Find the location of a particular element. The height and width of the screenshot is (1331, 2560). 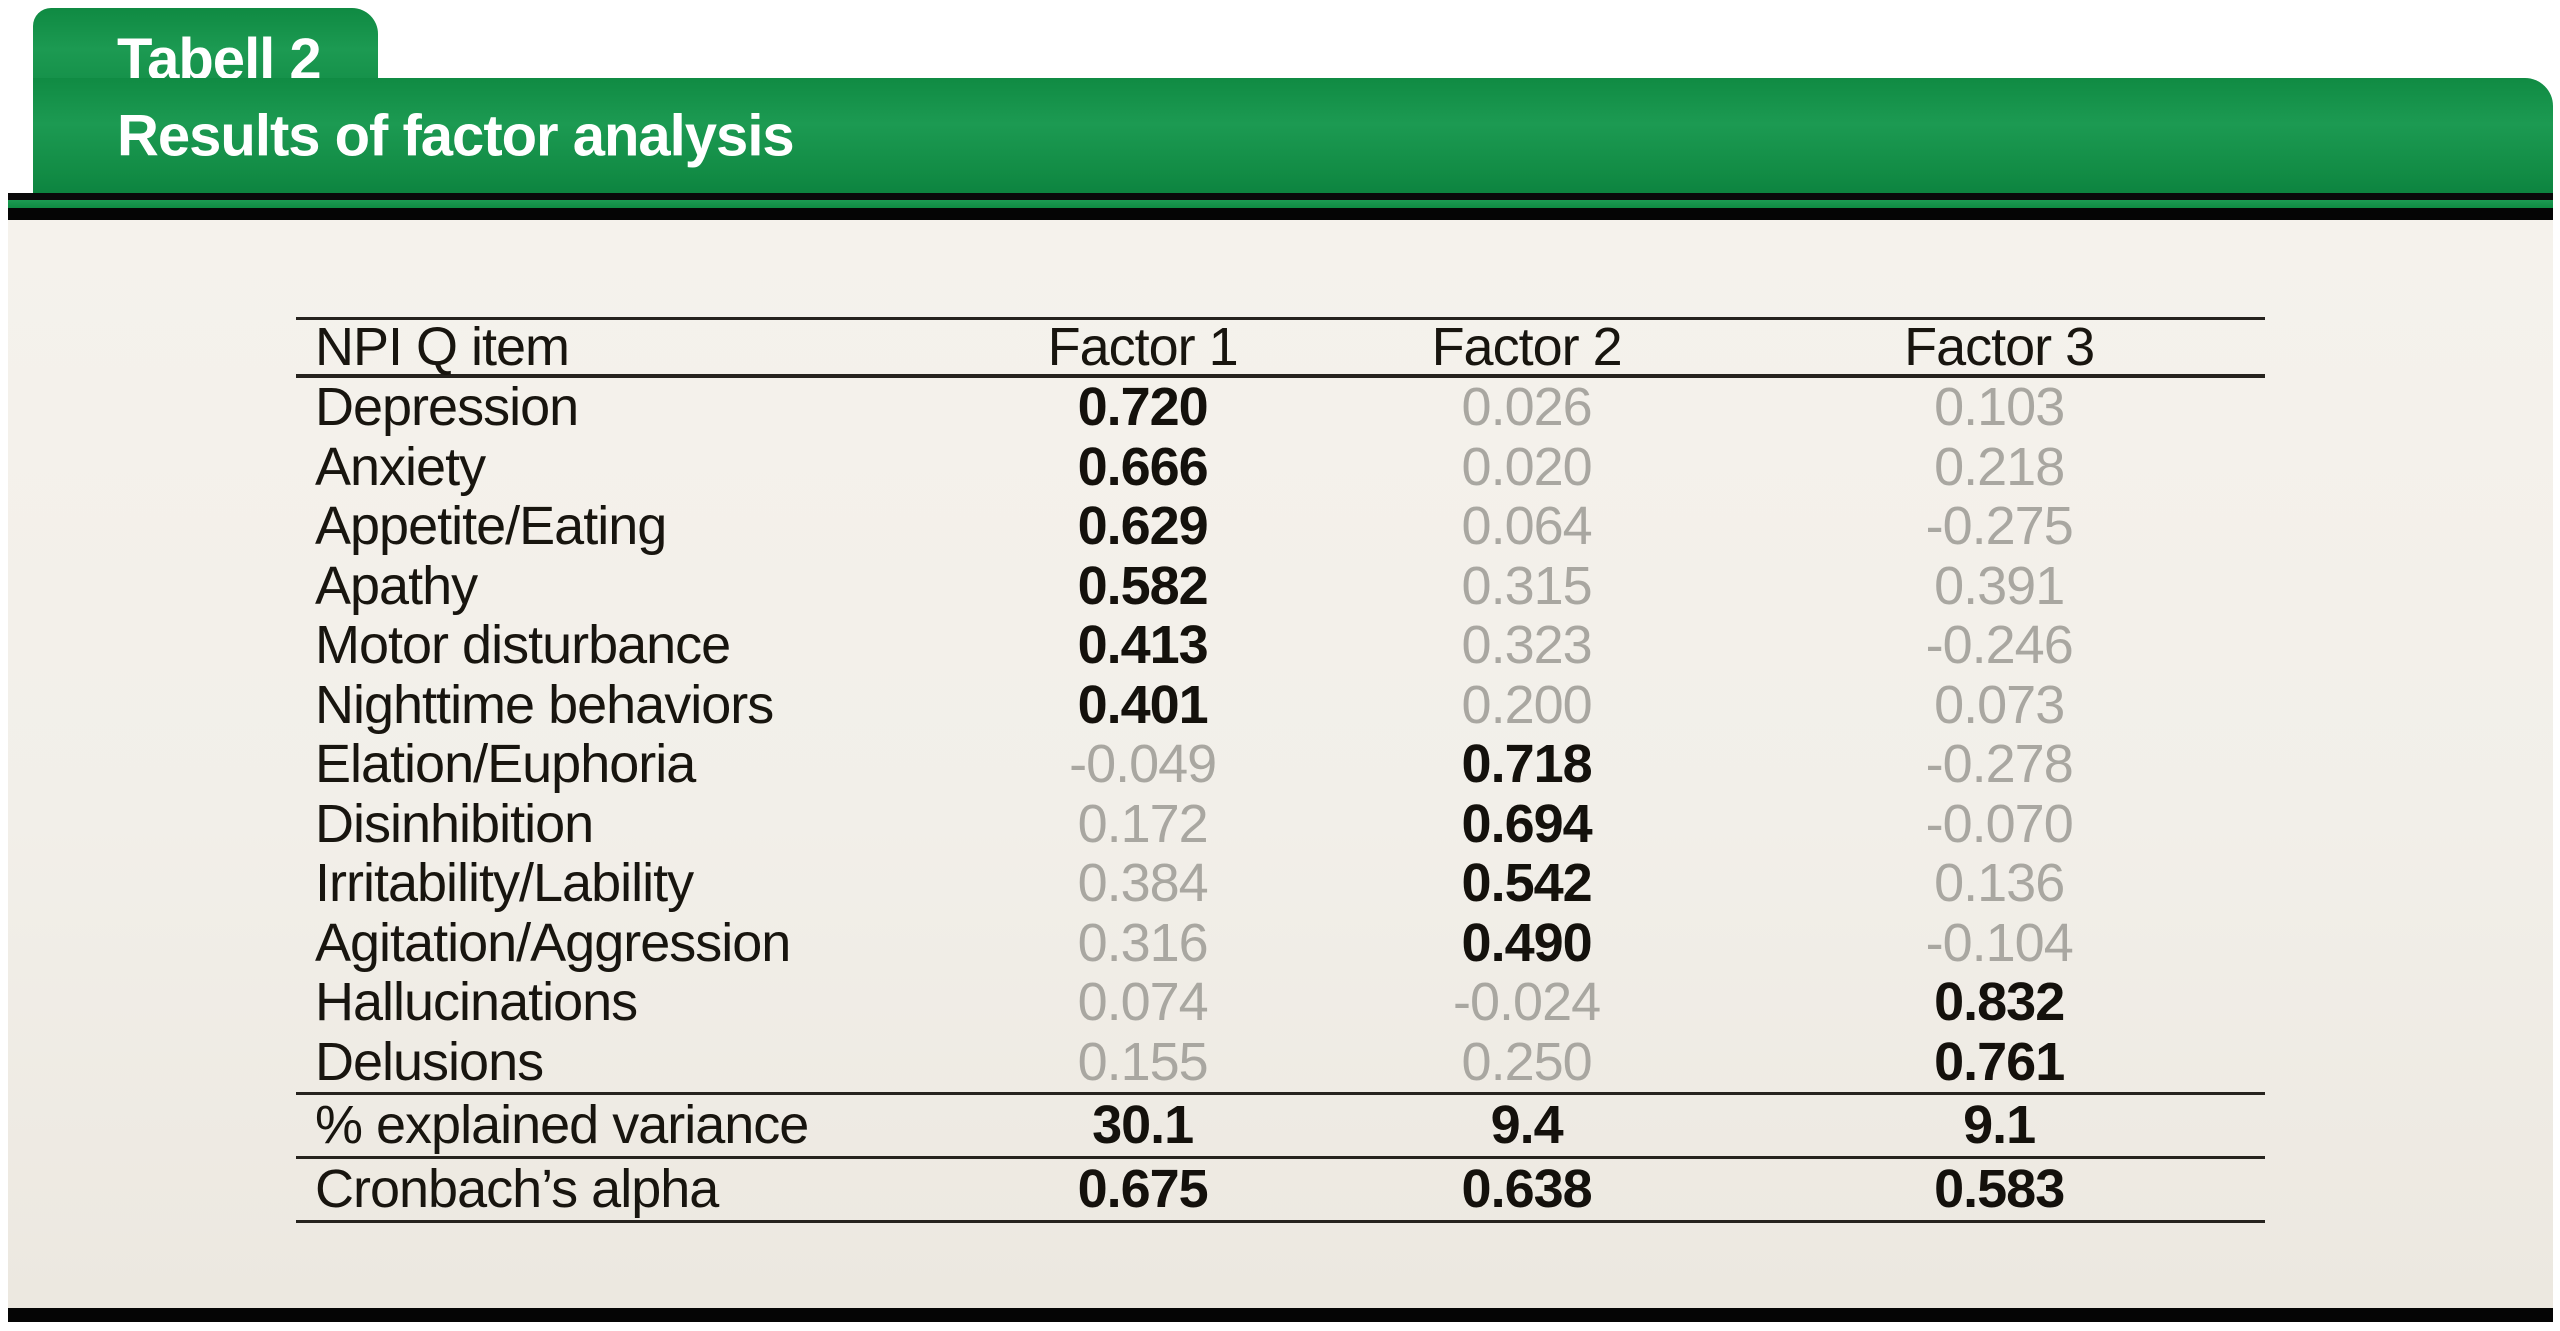

factor-table-head: NPI Q item Factor 1 Factor 2 Factor 3 is located at coordinates (1280, 347).